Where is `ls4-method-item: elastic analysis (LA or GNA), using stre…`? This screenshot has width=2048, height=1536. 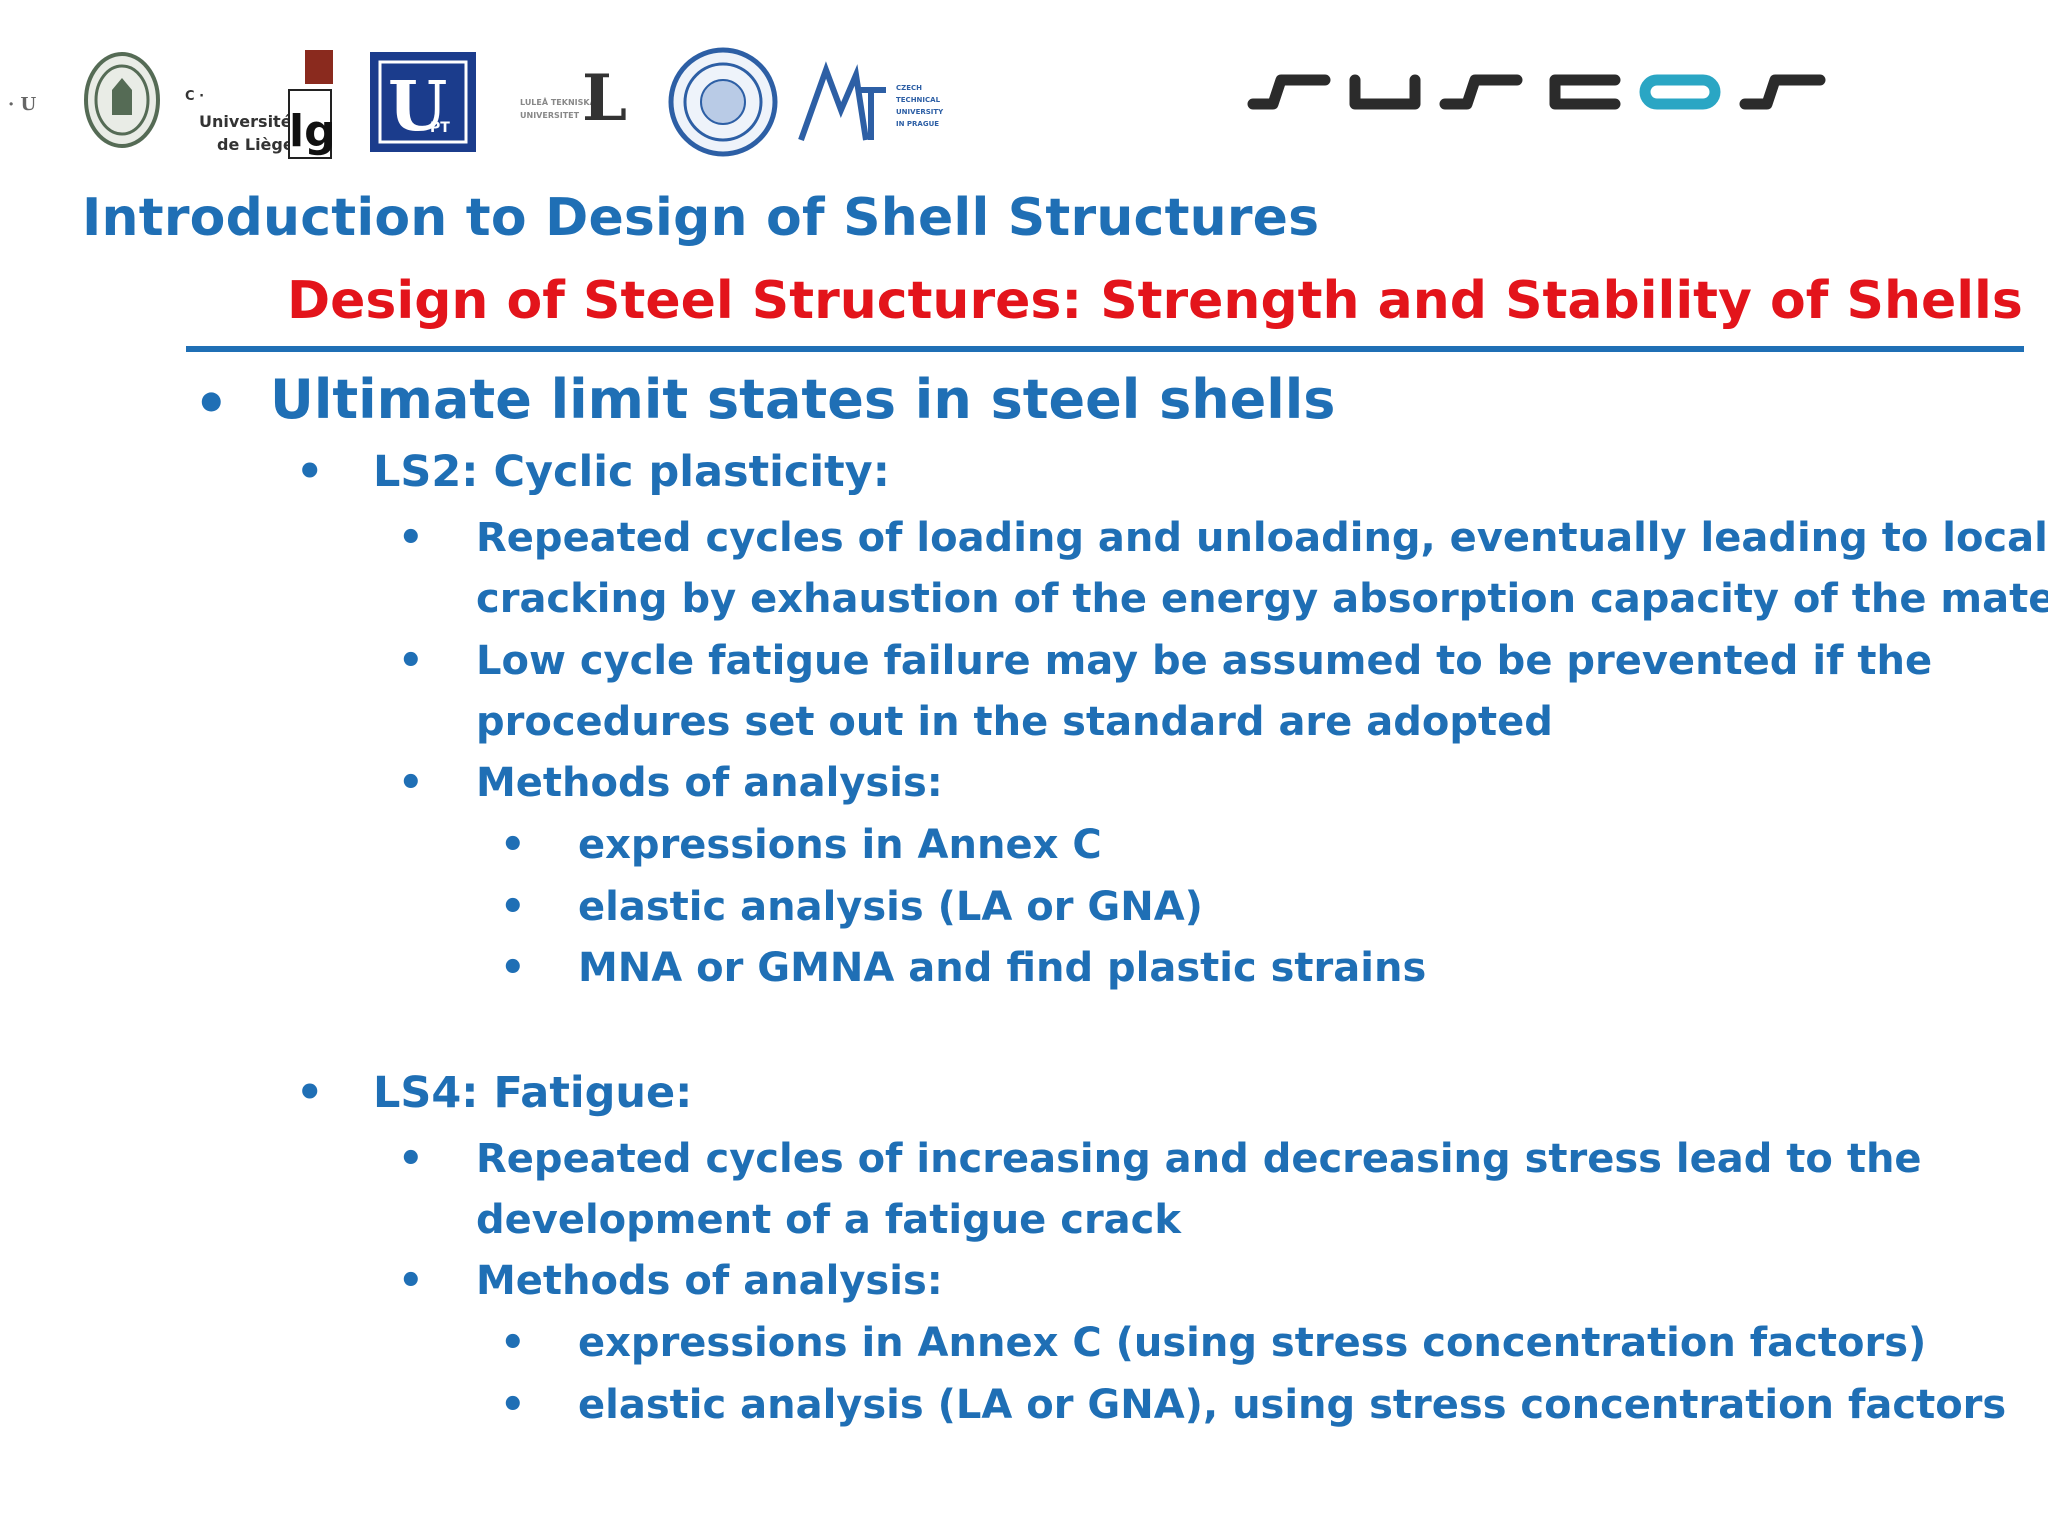 ls4-method-item: elastic analysis (LA or GNA), using stre… is located at coordinates (1292, 1405).